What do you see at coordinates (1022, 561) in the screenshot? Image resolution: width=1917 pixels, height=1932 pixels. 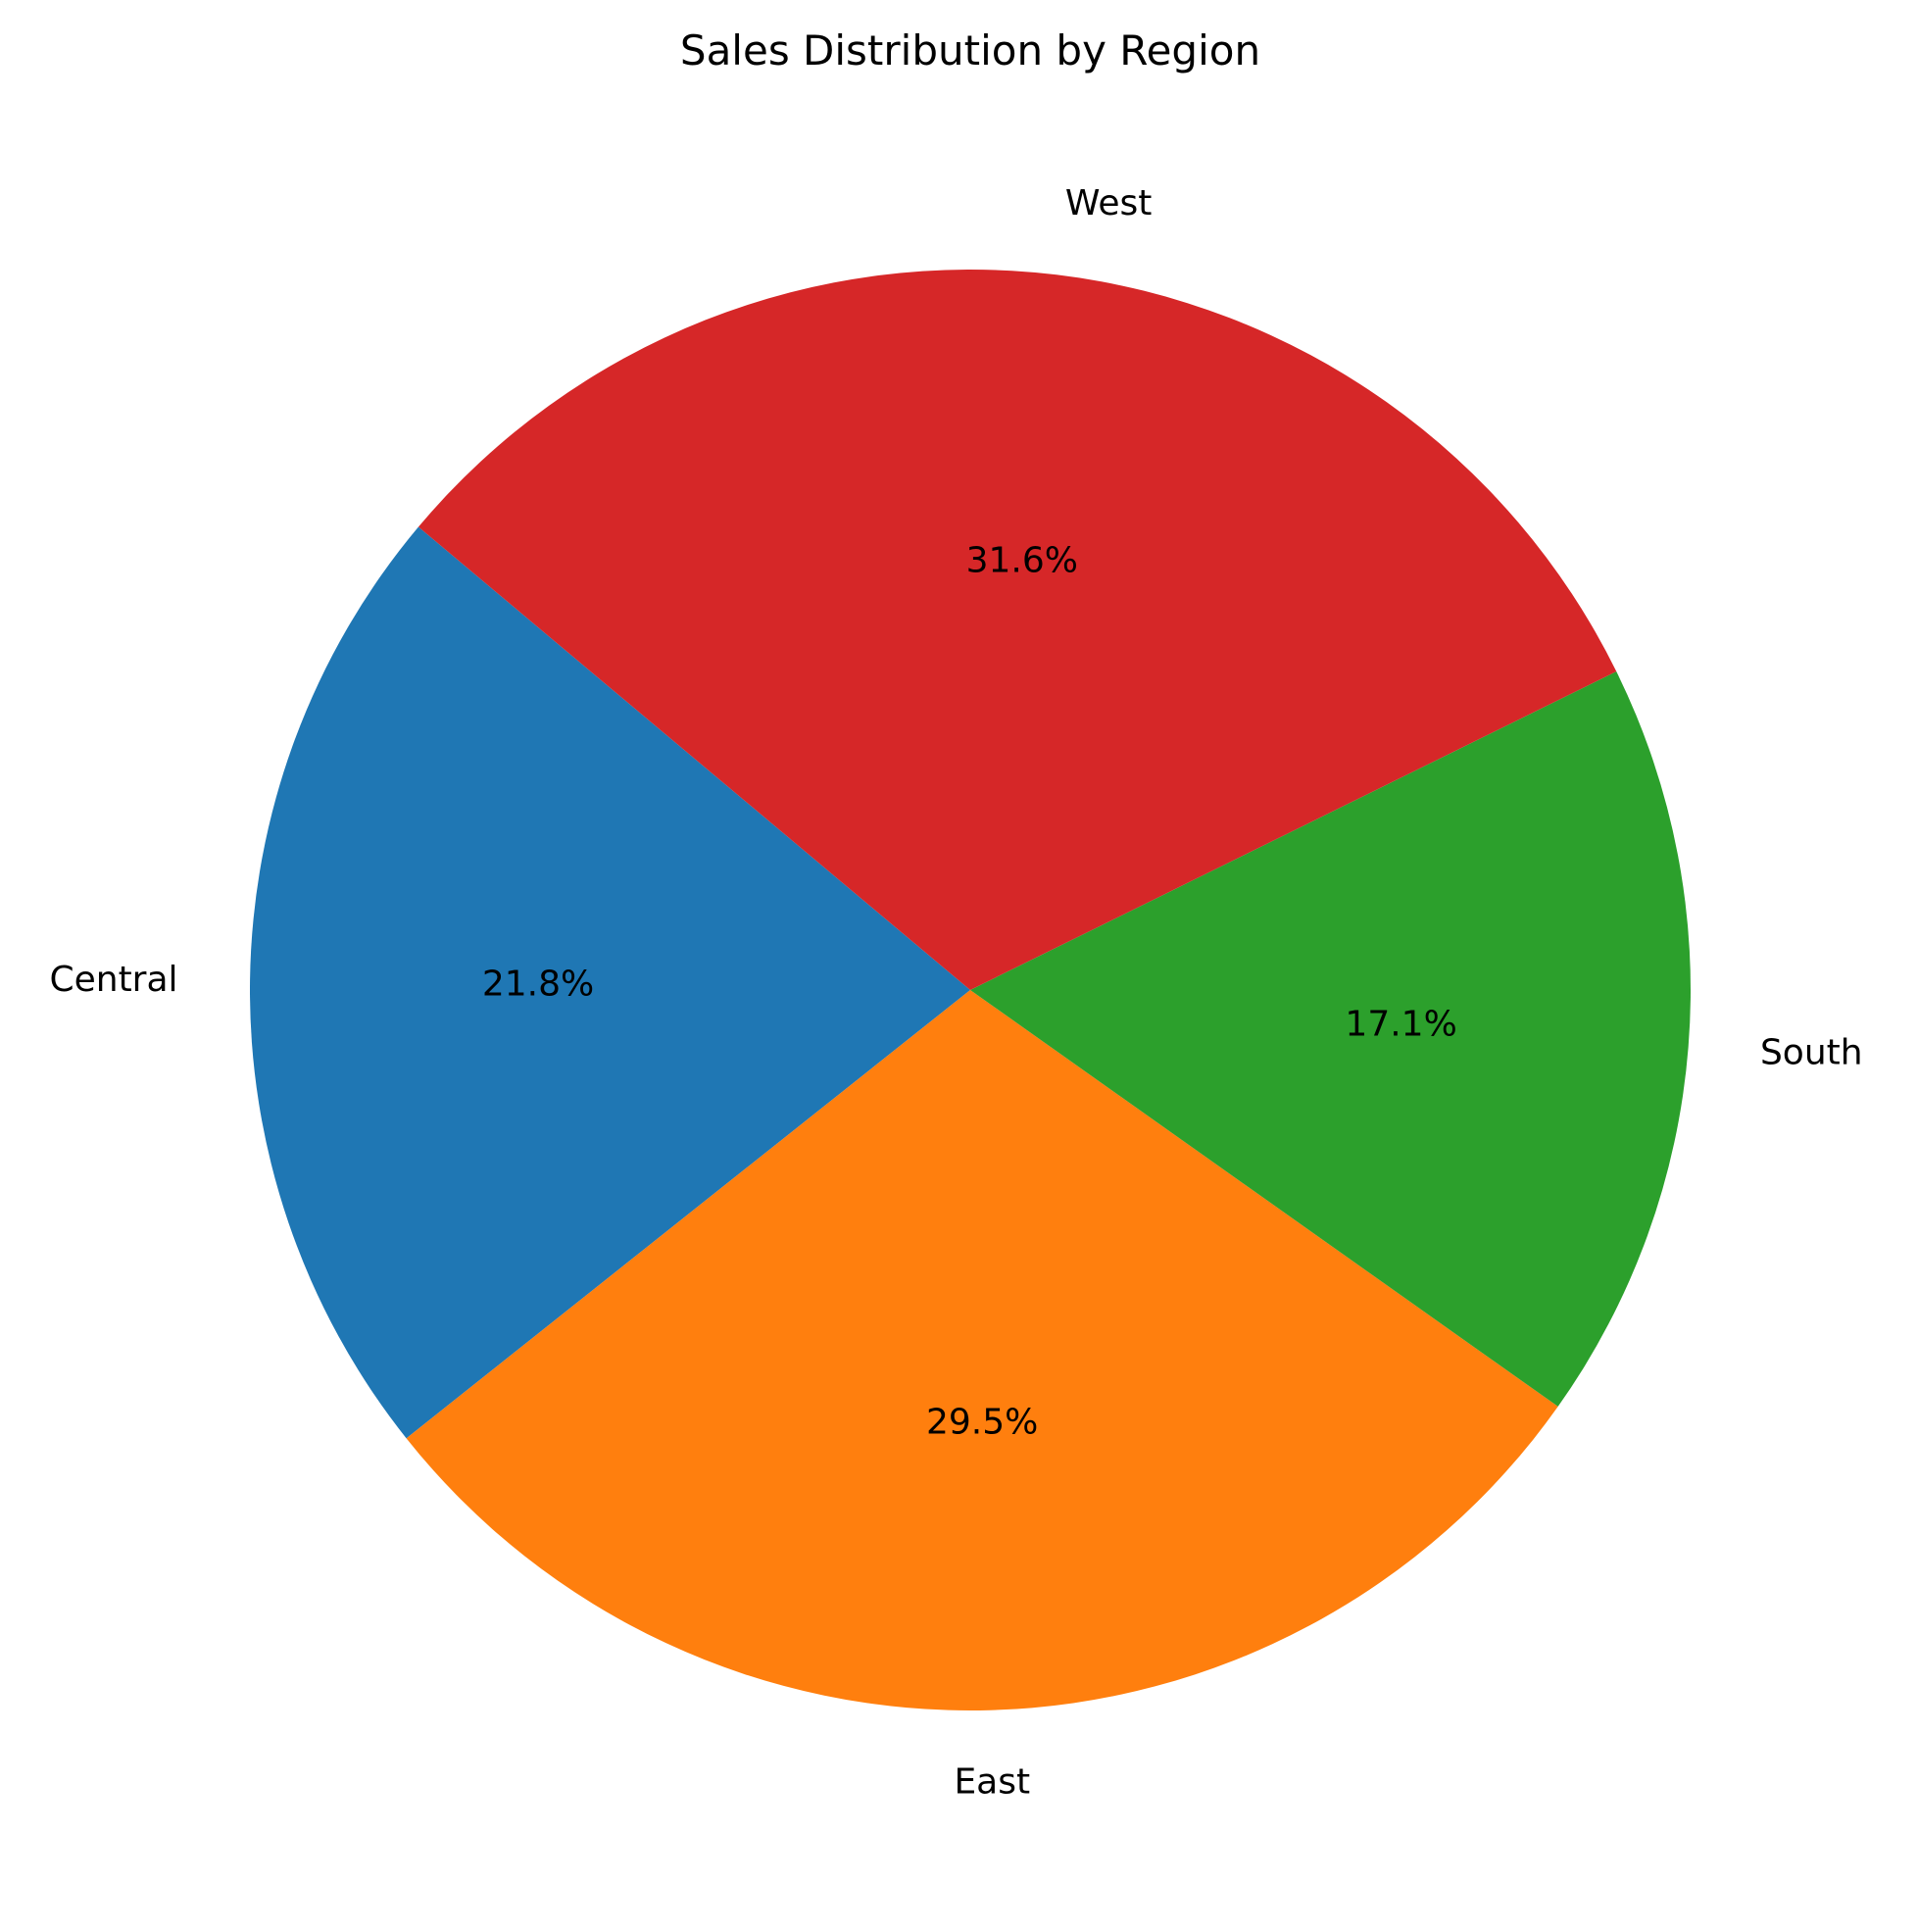 I see `percent-label-west: 31.6%` at bounding box center [1022, 561].